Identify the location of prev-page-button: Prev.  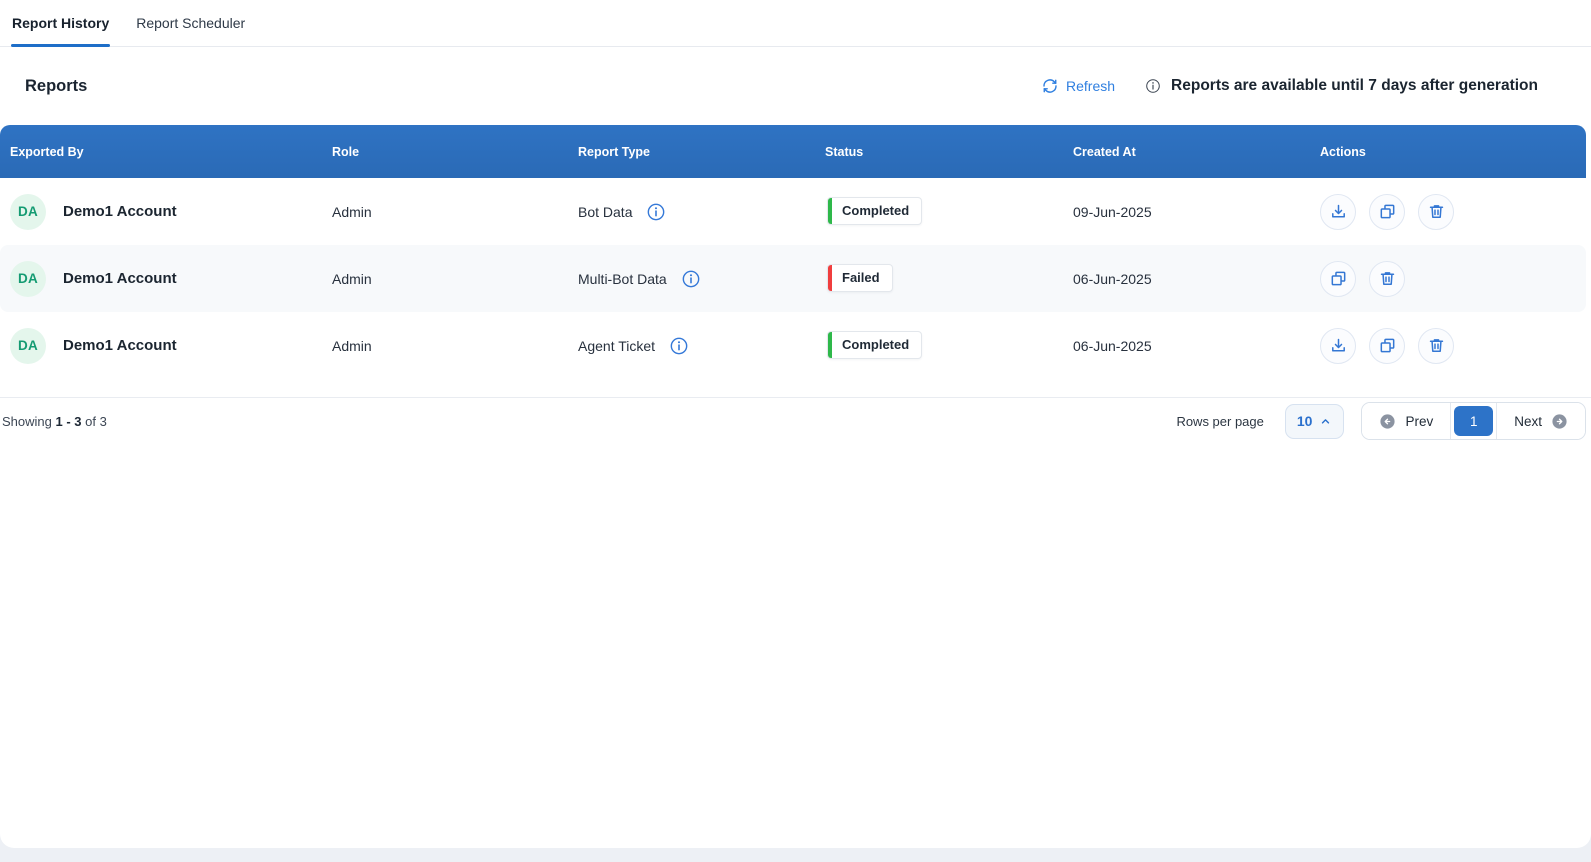
(1406, 421).